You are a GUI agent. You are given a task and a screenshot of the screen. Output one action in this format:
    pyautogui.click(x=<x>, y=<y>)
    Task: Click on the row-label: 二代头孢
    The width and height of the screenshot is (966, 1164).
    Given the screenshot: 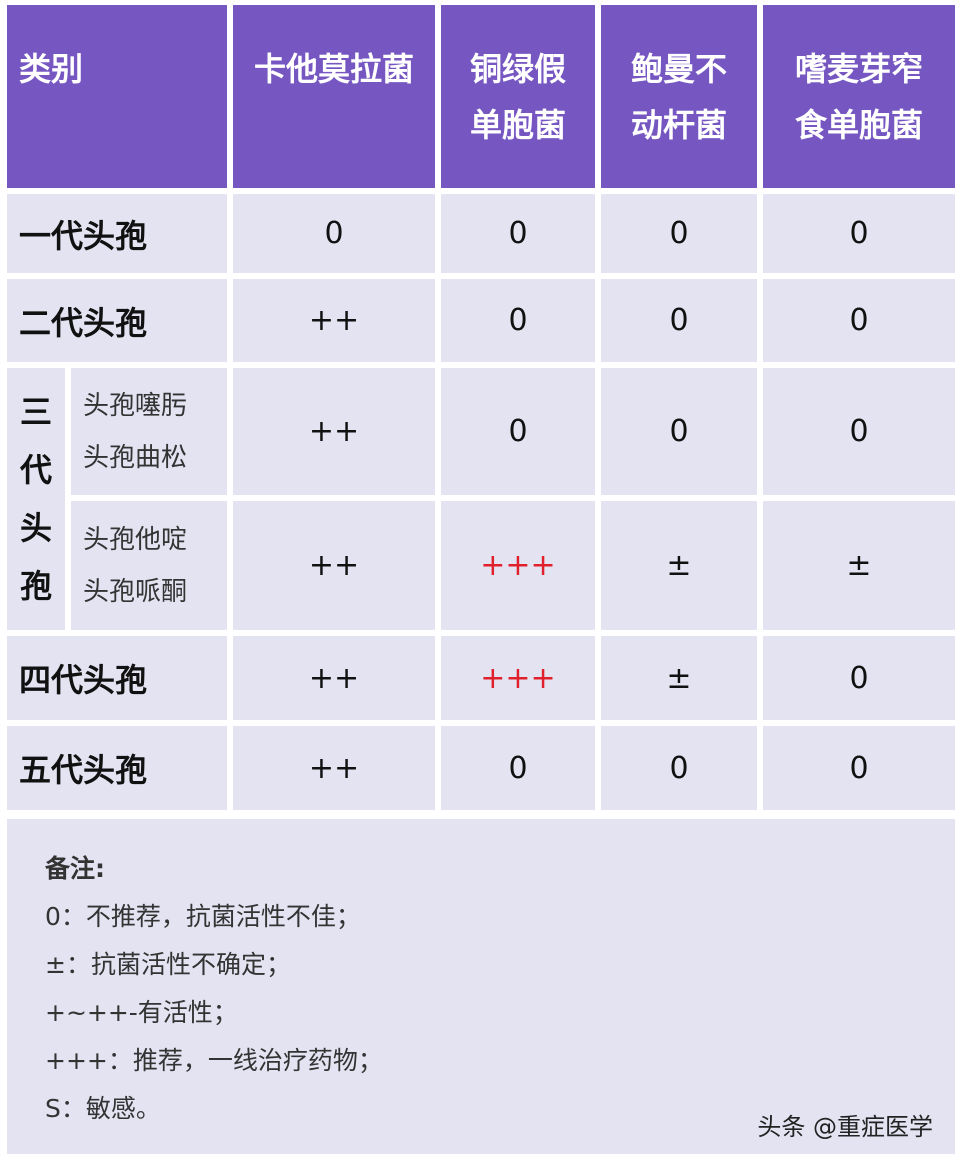 What is the action you would take?
    pyautogui.click(x=117, y=320)
    